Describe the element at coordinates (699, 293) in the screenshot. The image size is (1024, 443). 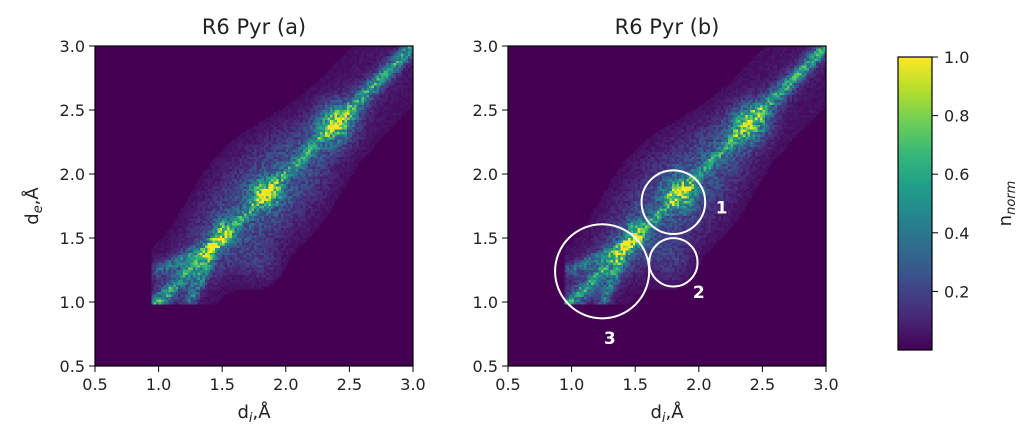
I see `highlight-label-2: 2` at that location.